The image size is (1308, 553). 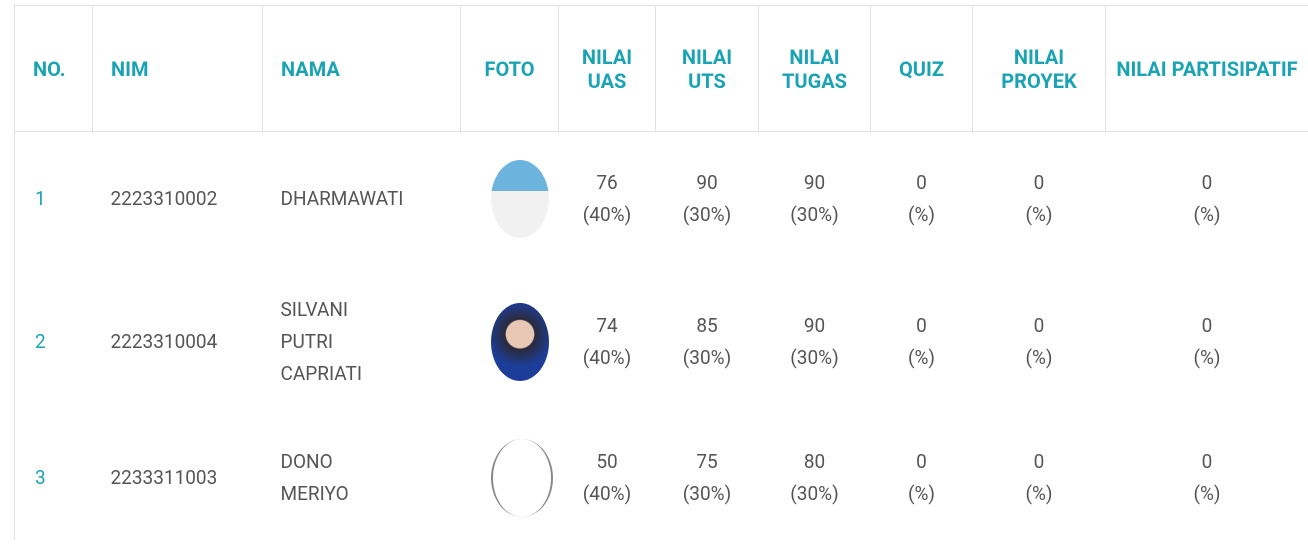 I want to click on score: 50, so click(x=607, y=461).